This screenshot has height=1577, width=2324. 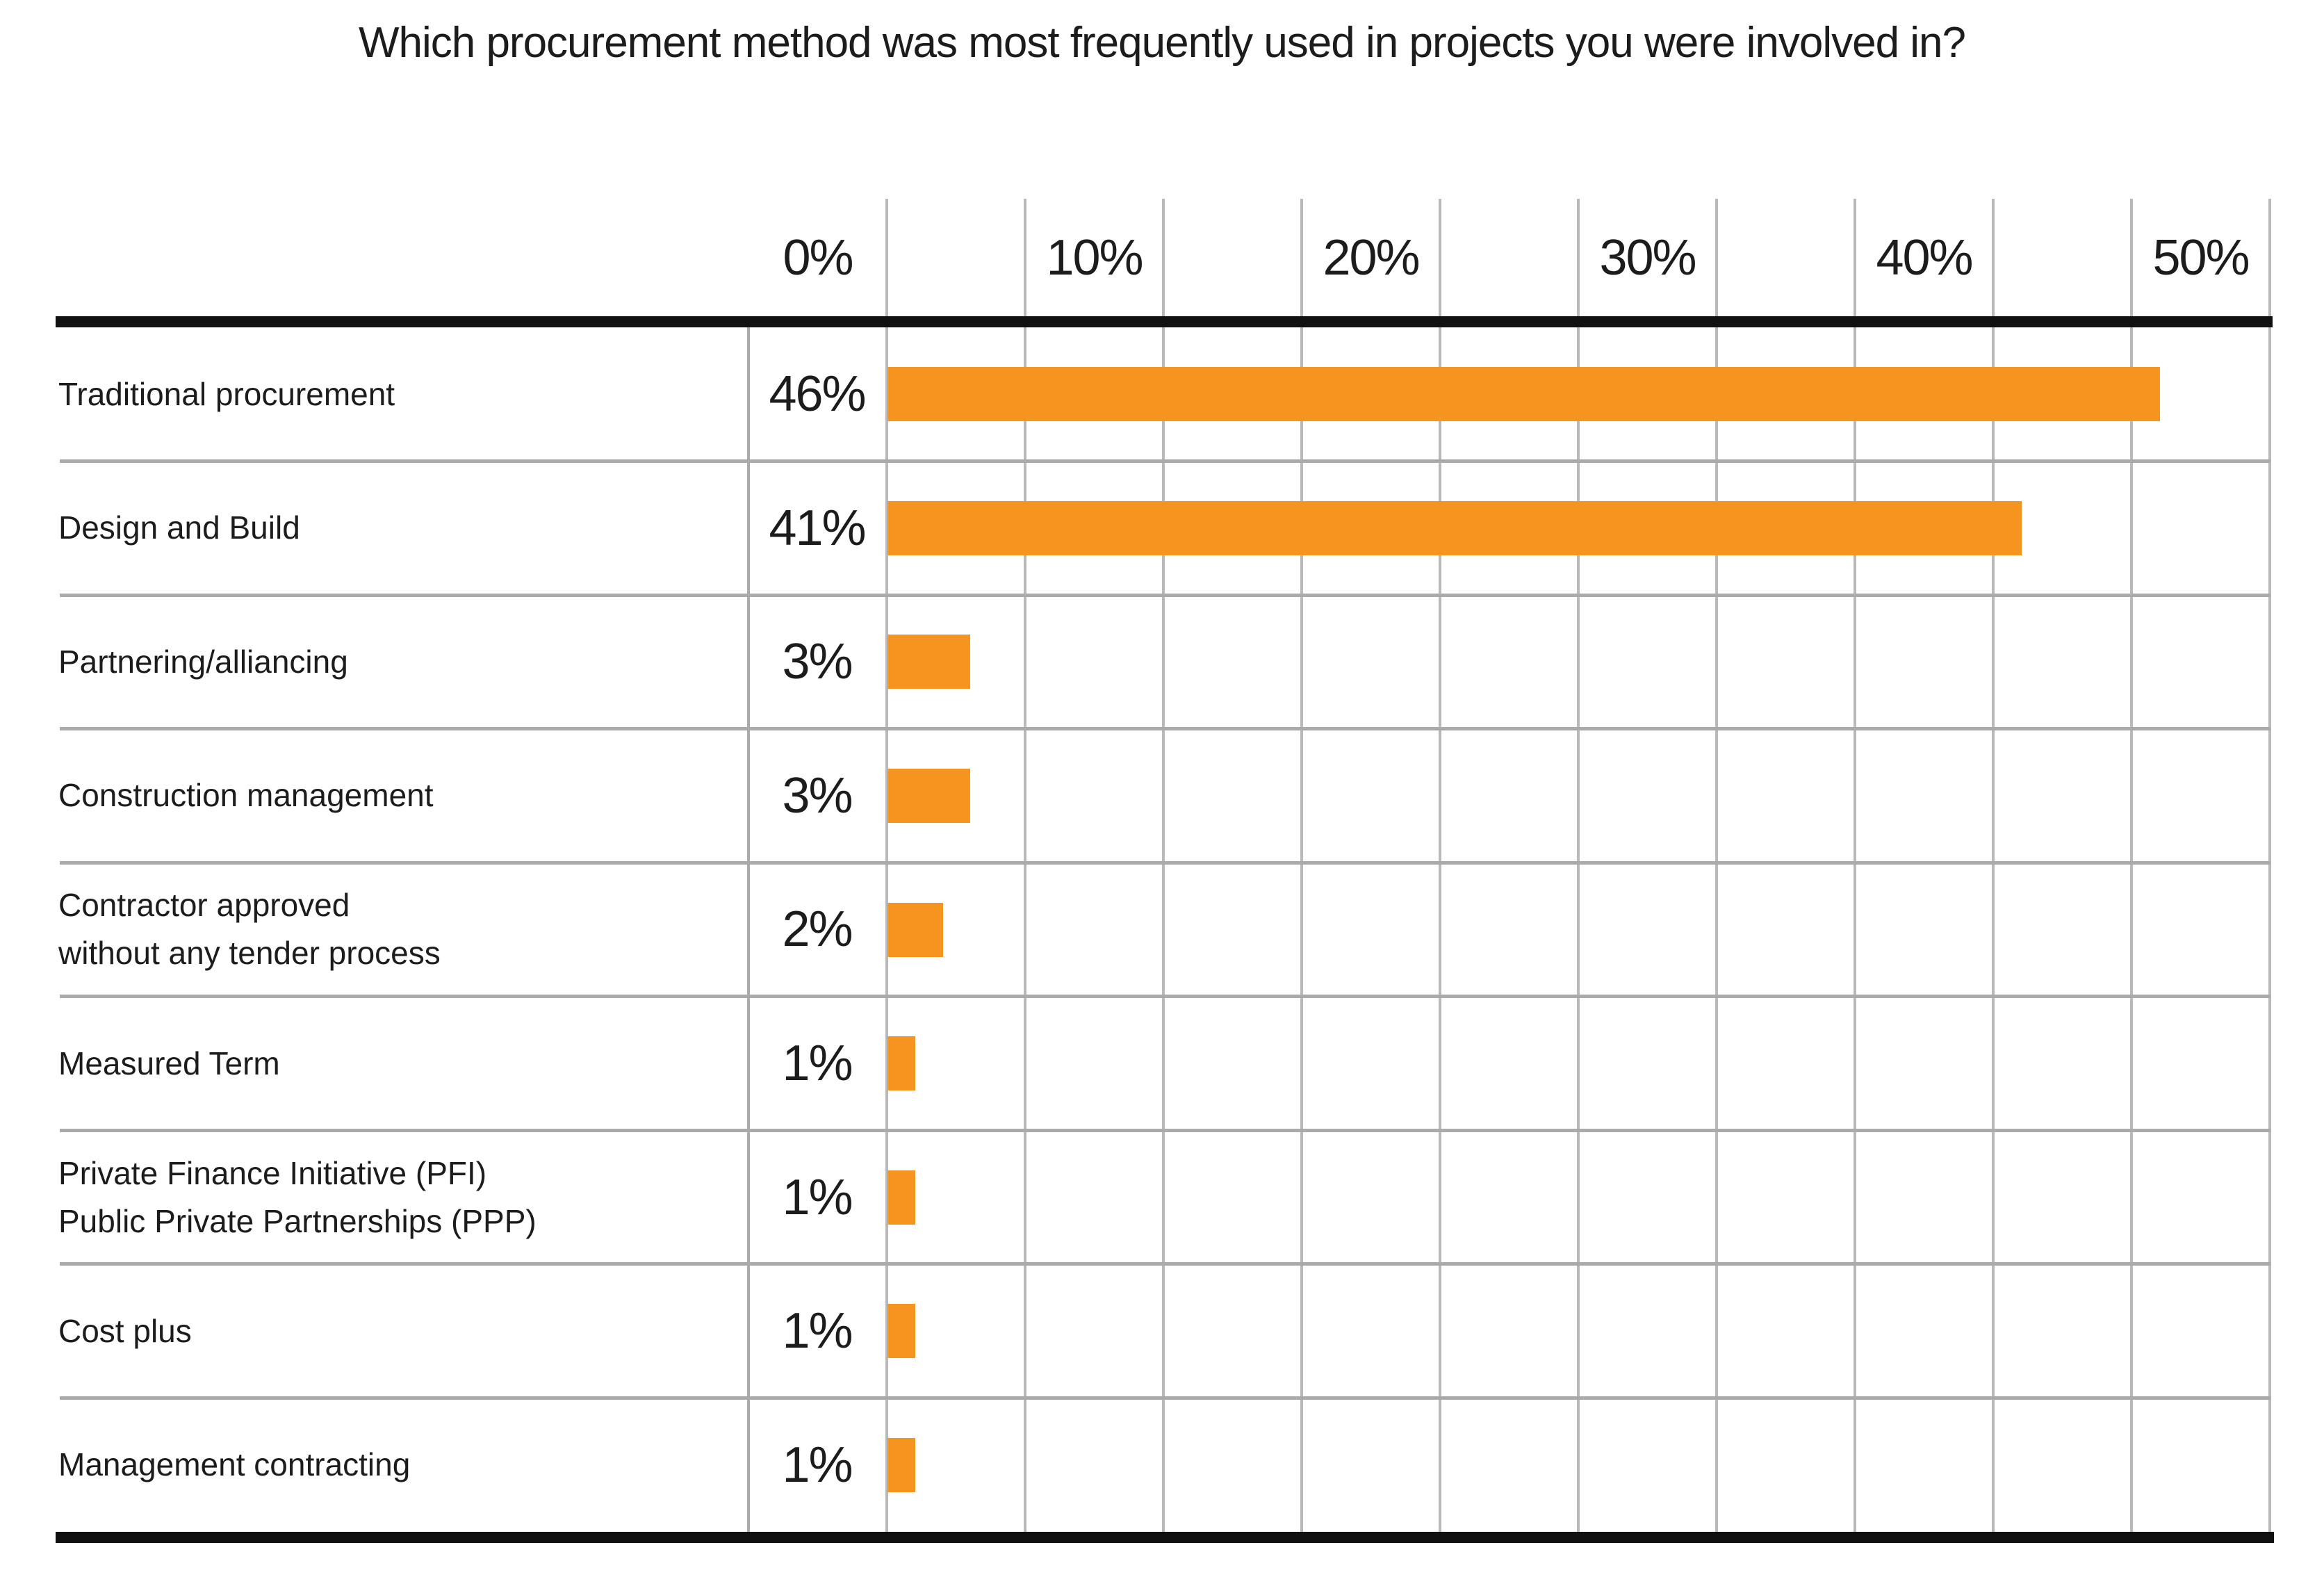 I want to click on x-tick-label: 30%, so click(x=1648, y=257).